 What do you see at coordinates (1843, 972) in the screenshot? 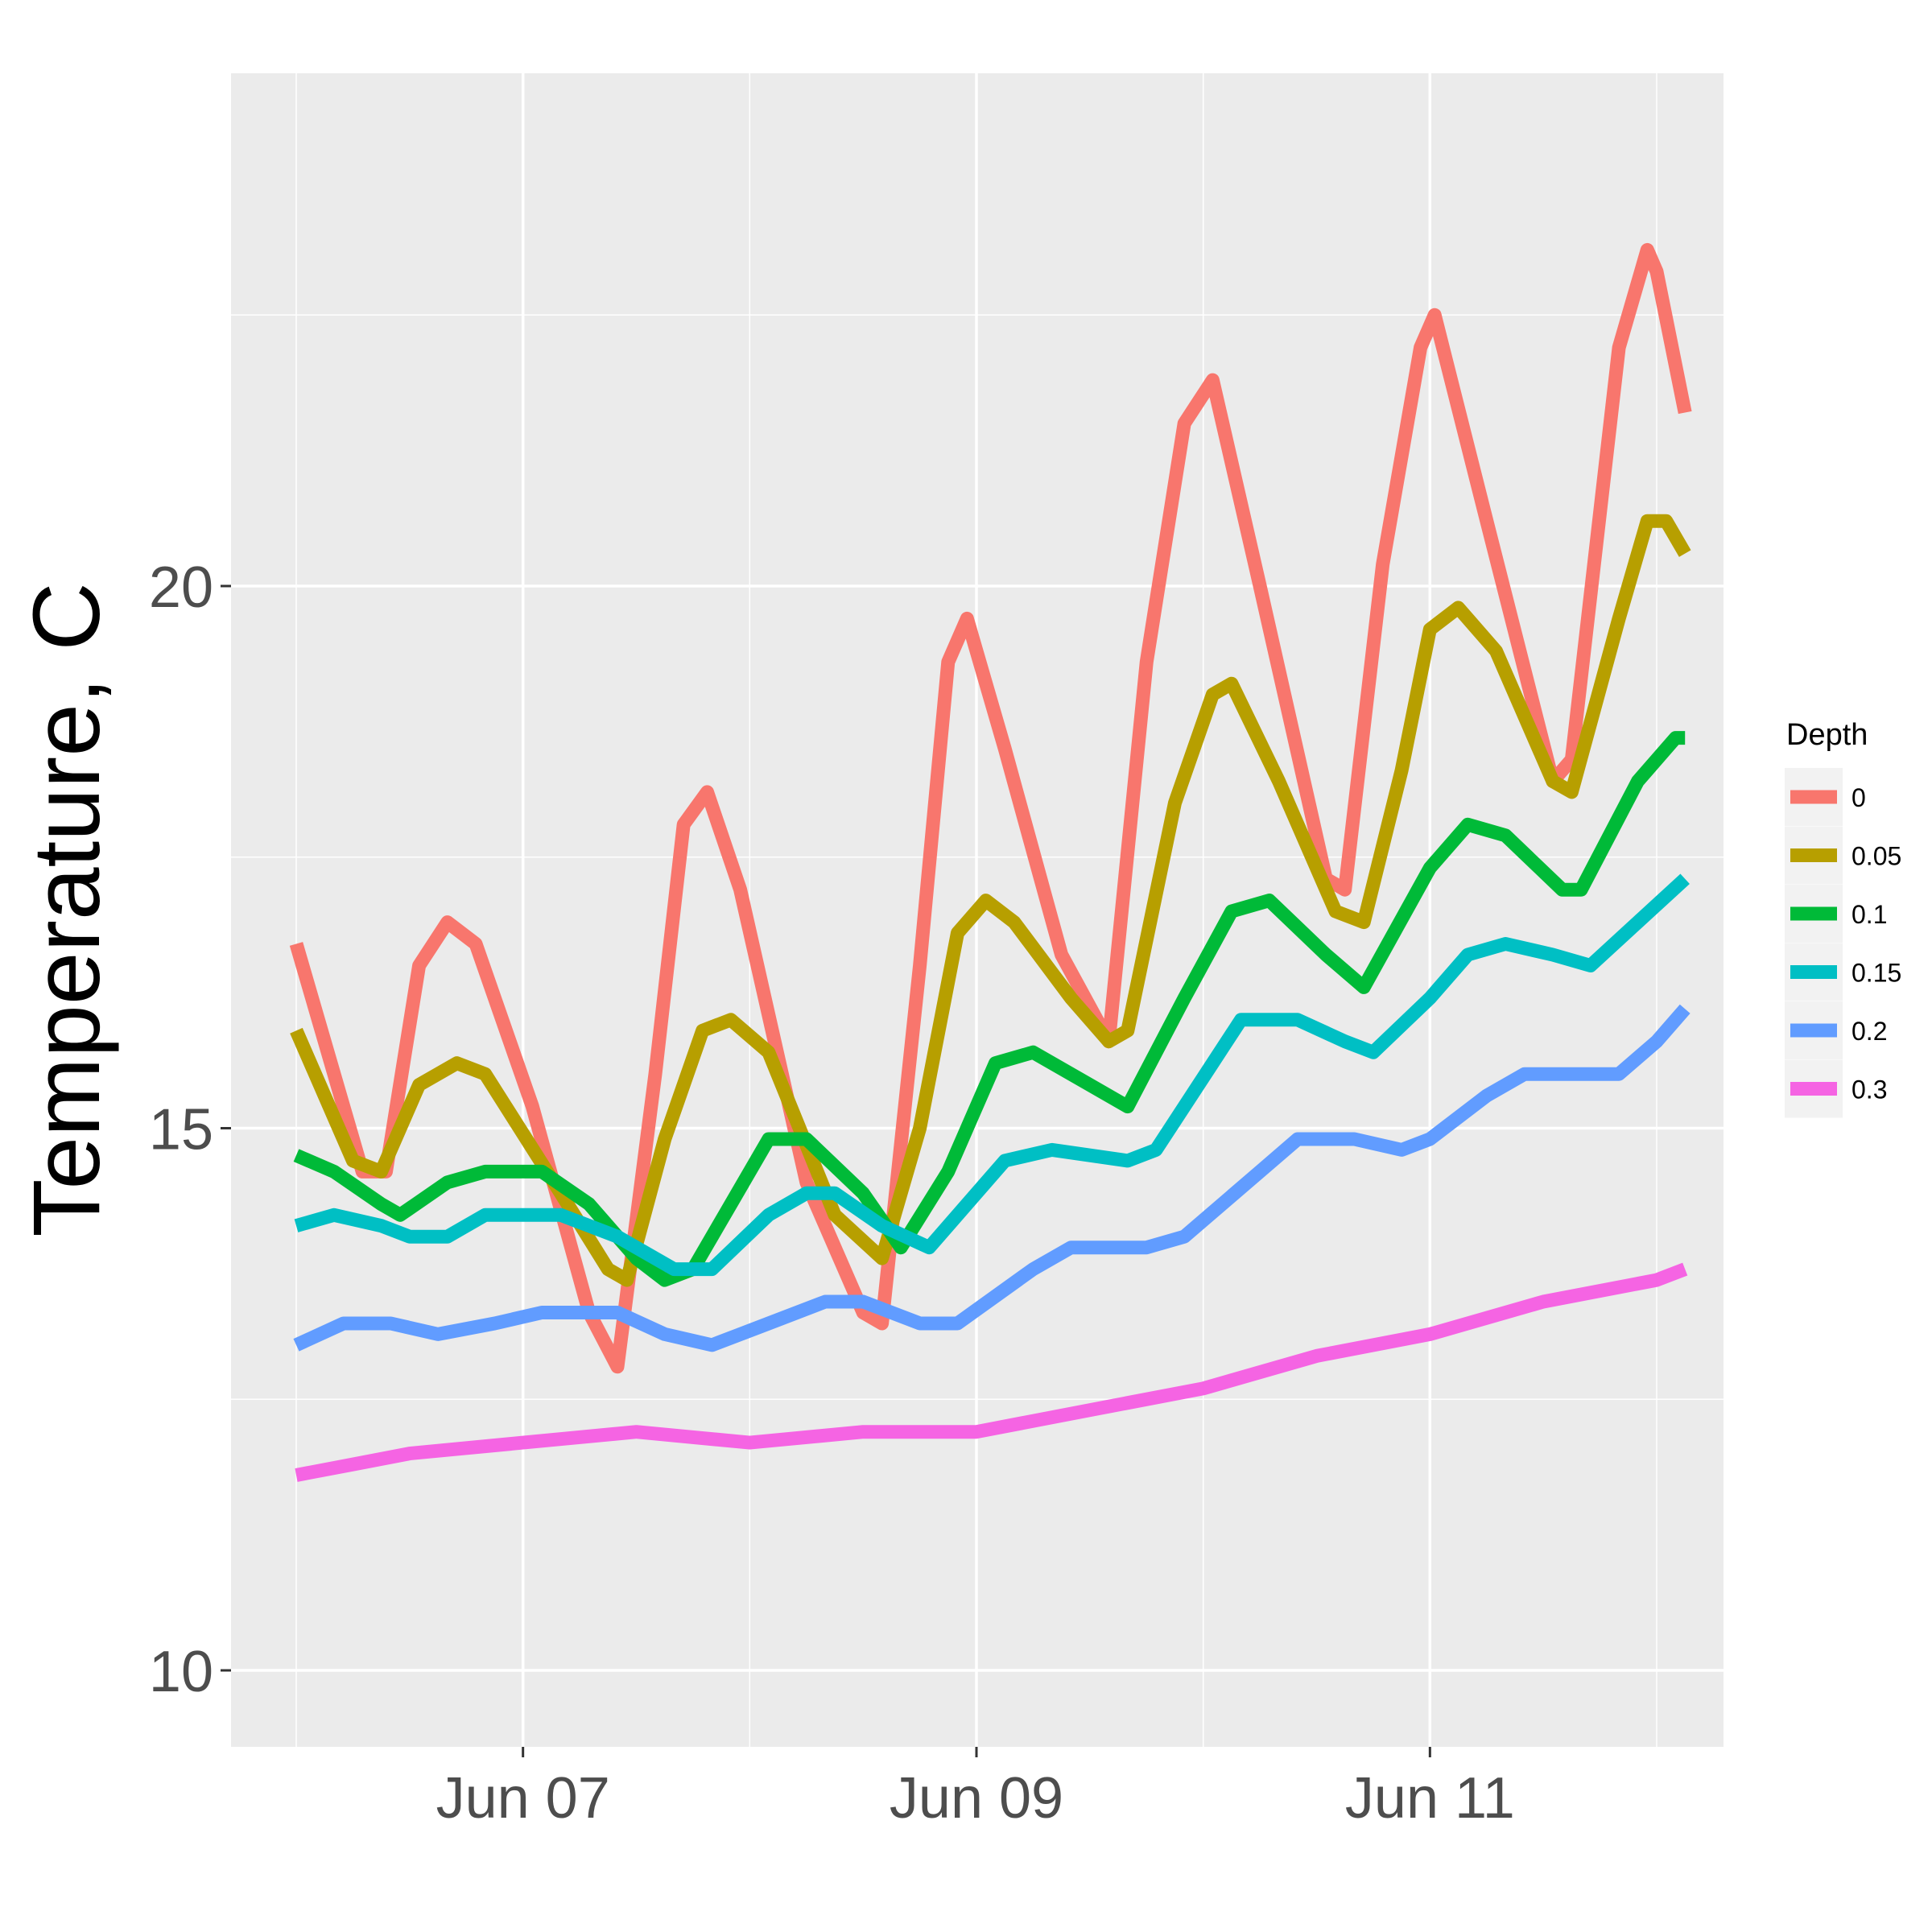
I see `legend-item: 0.15` at bounding box center [1843, 972].